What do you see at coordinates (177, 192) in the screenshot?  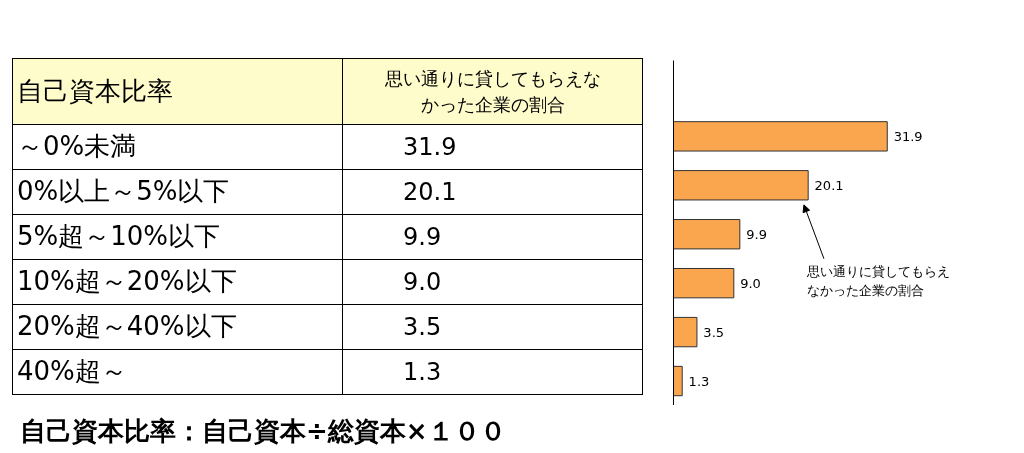 I see `y-tick-label: 0%以上～5%以下` at bounding box center [177, 192].